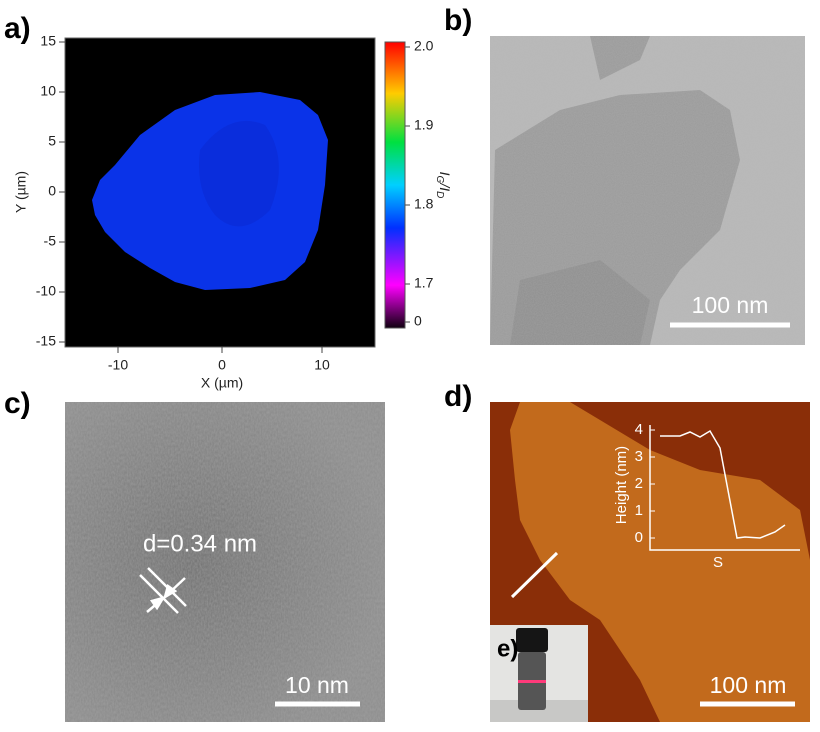 The image size is (820, 732). What do you see at coordinates (418, 321) in the screenshot?
I see `colorbar-tick-label: 0` at bounding box center [418, 321].